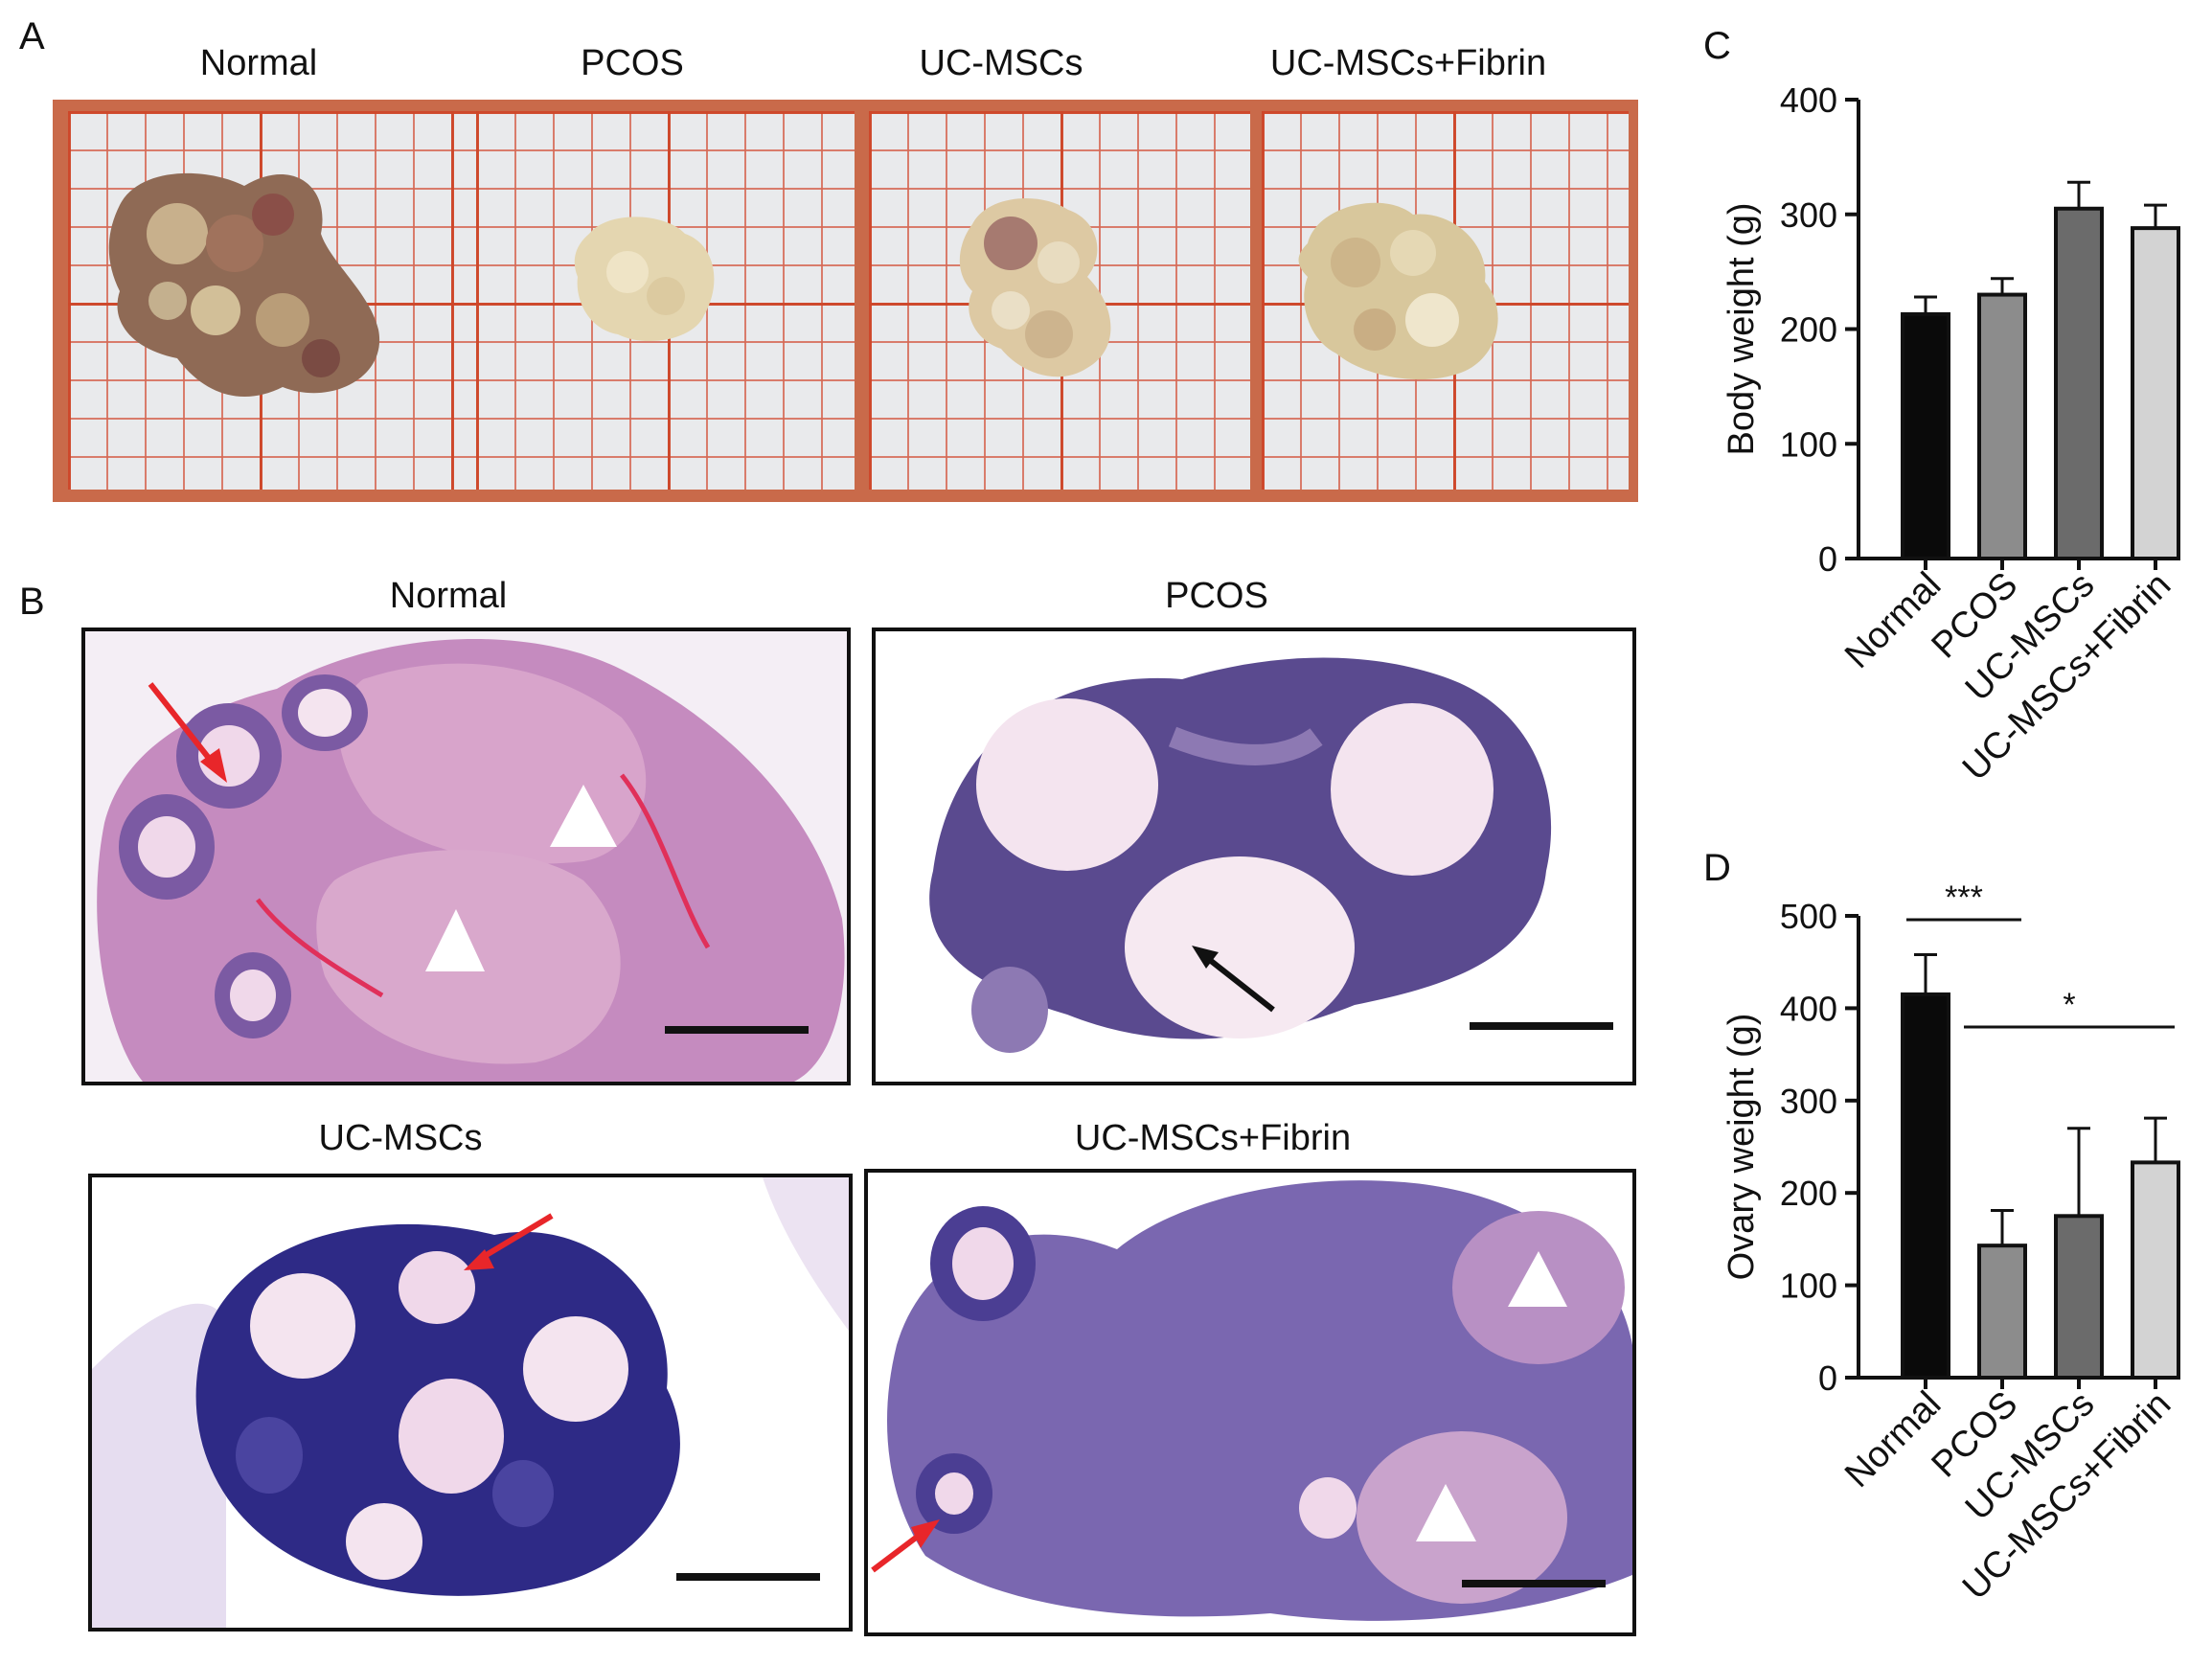  I want to click on red-arrow-normal, so click(213, 765).